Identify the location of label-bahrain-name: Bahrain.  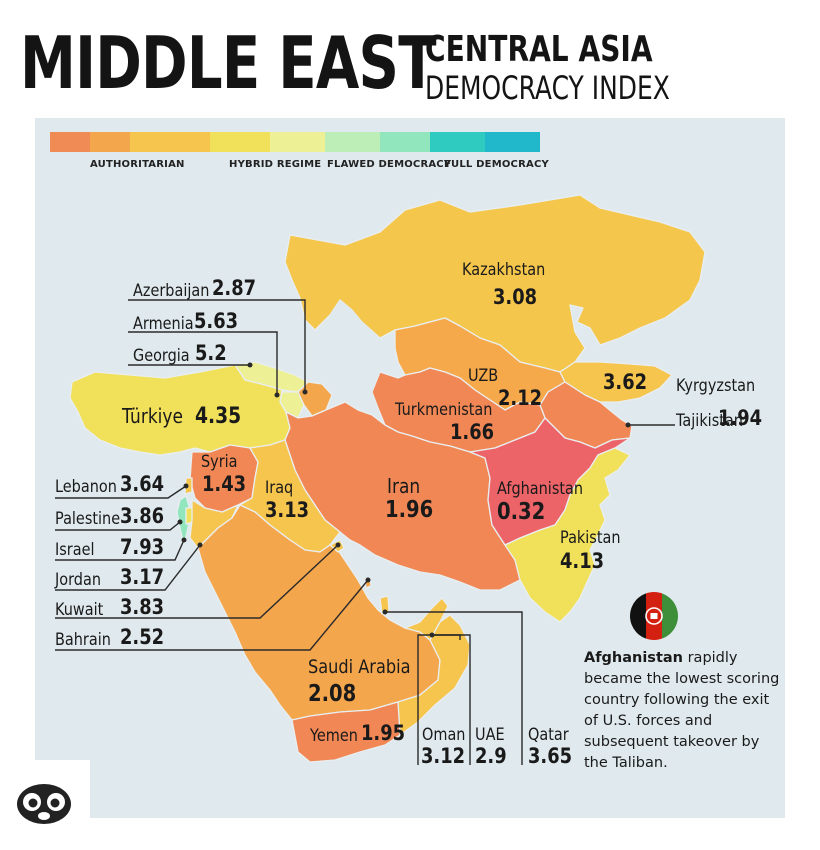
(83, 640).